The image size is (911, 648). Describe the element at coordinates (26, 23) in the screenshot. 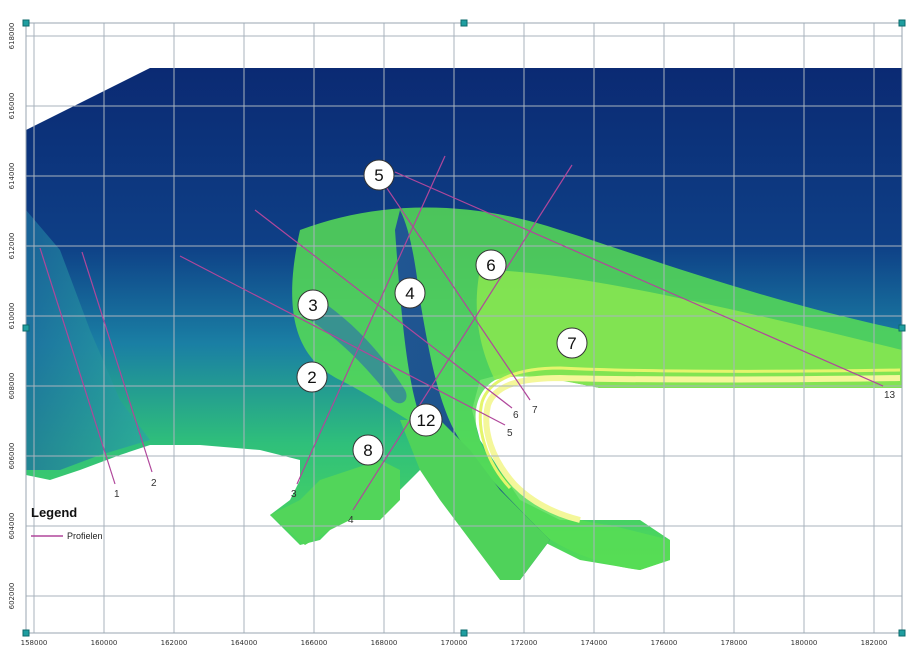

I see `handle-top-left` at that location.